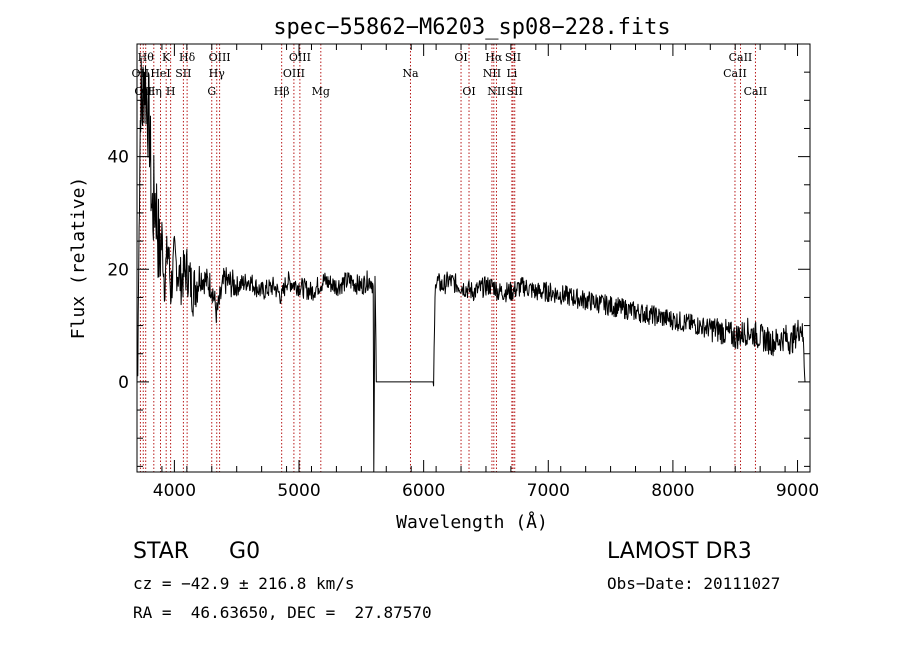 The height and width of the screenshot is (649, 900). What do you see at coordinates (672, 491) in the screenshot?
I see `x-tick-label: 8000` at bounding box center [672, 491].